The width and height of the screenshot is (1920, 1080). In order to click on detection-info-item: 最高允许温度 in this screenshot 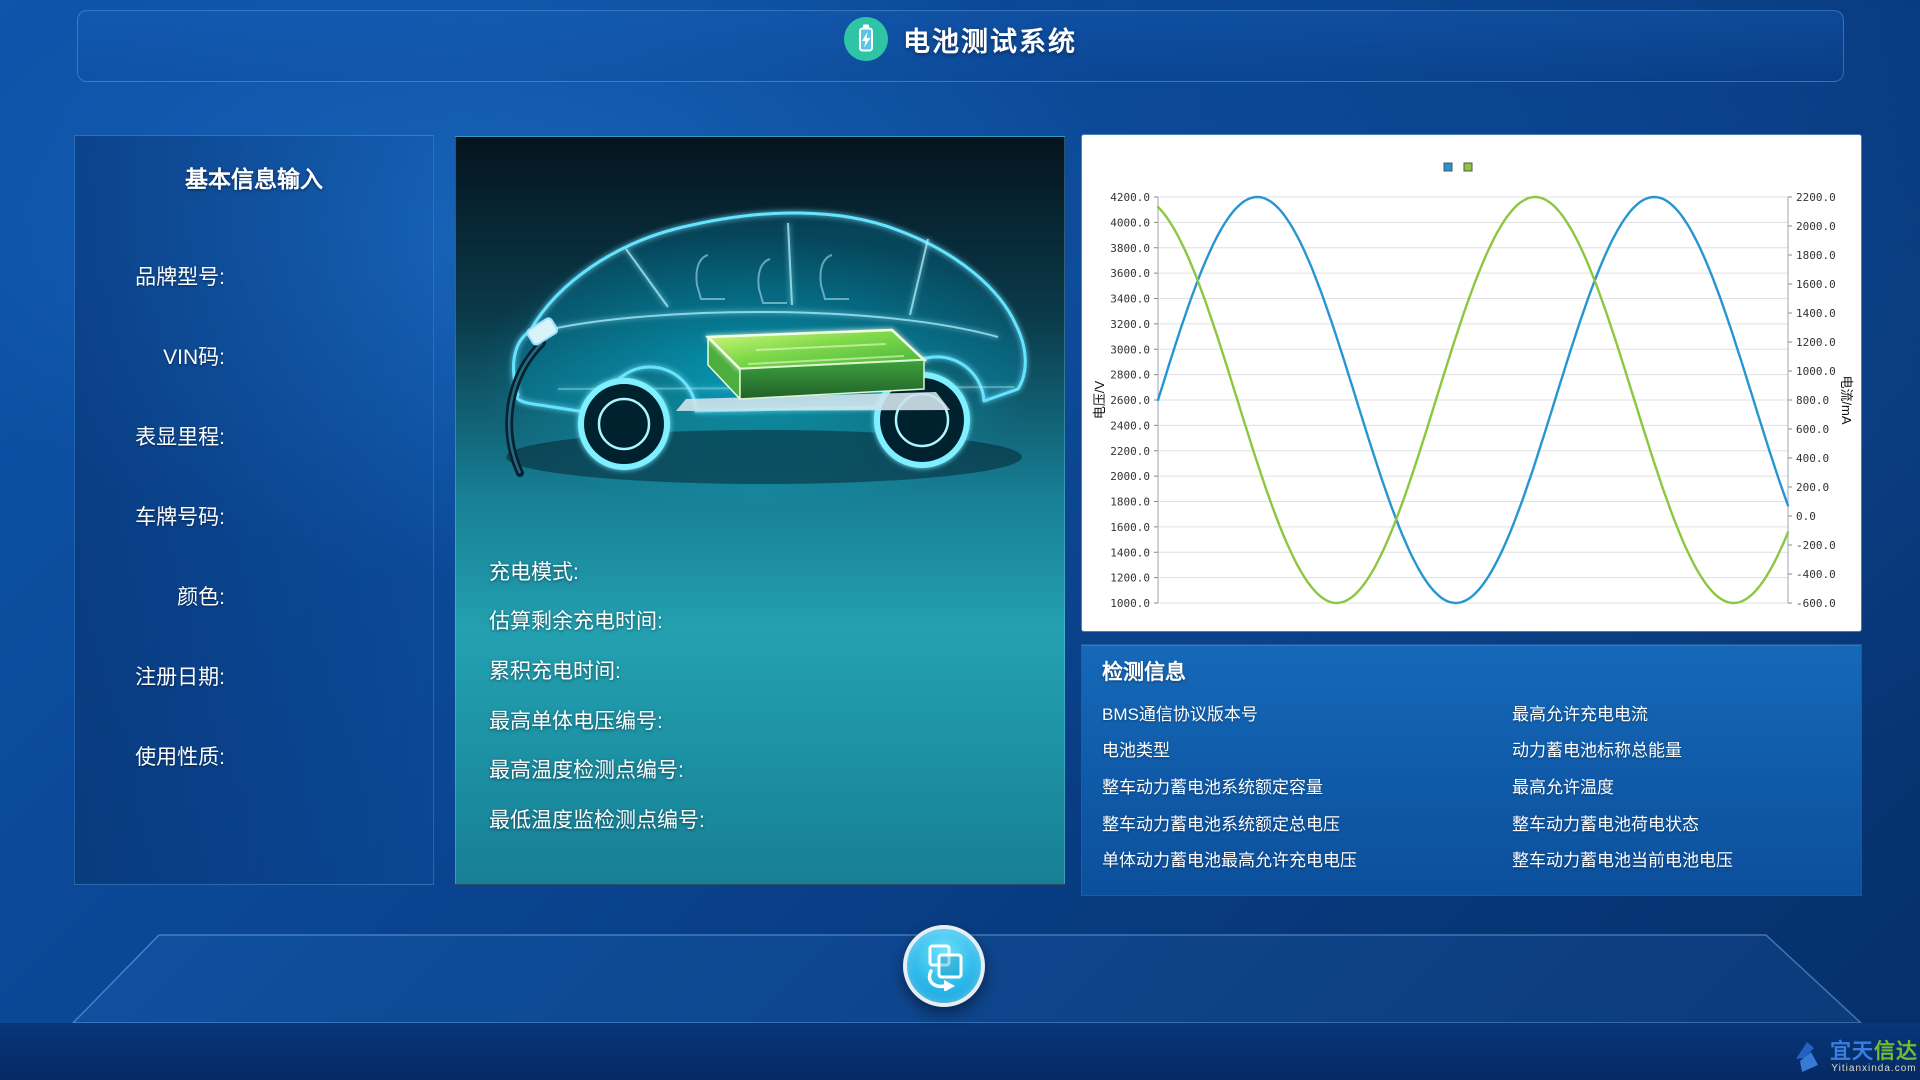, I will do `click(1563, 787)`.